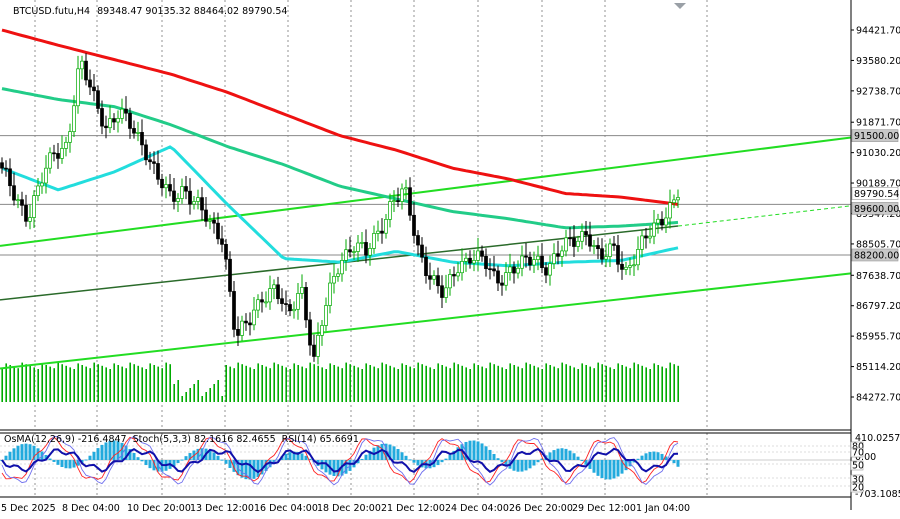  I want to click on rsi-line, so click(340, 460).